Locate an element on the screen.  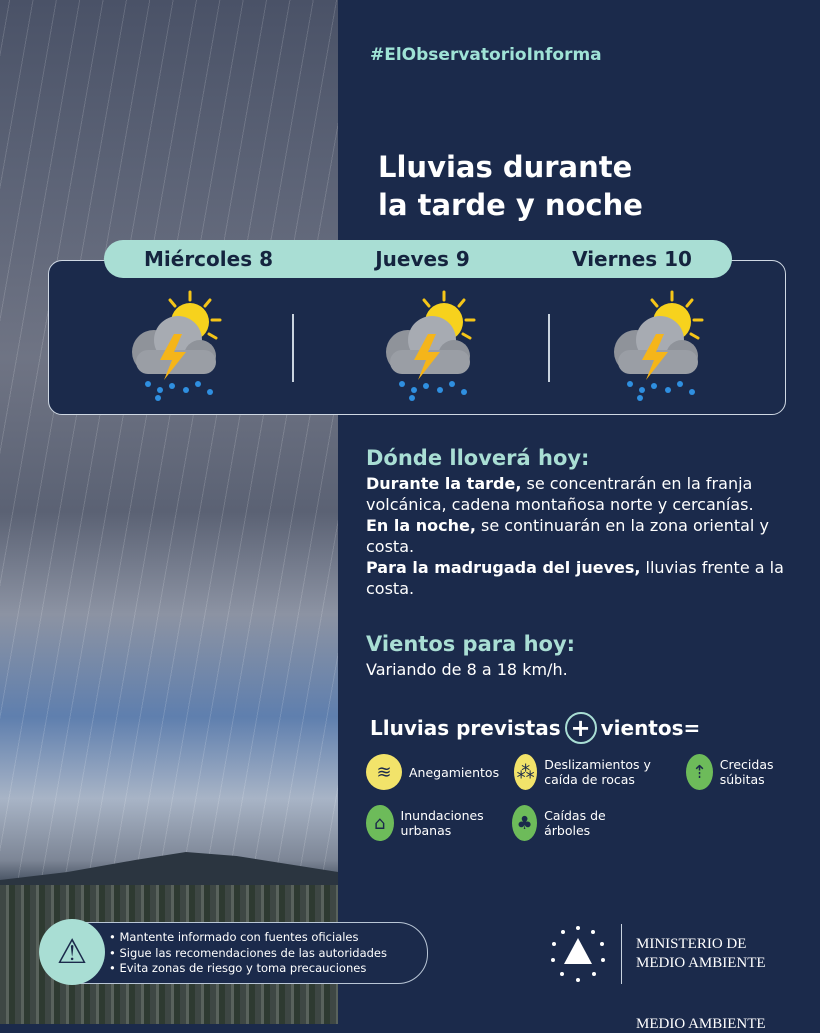
hazard-item: ⇡ Crecidas súbitas is located at coordinates (741, 772).